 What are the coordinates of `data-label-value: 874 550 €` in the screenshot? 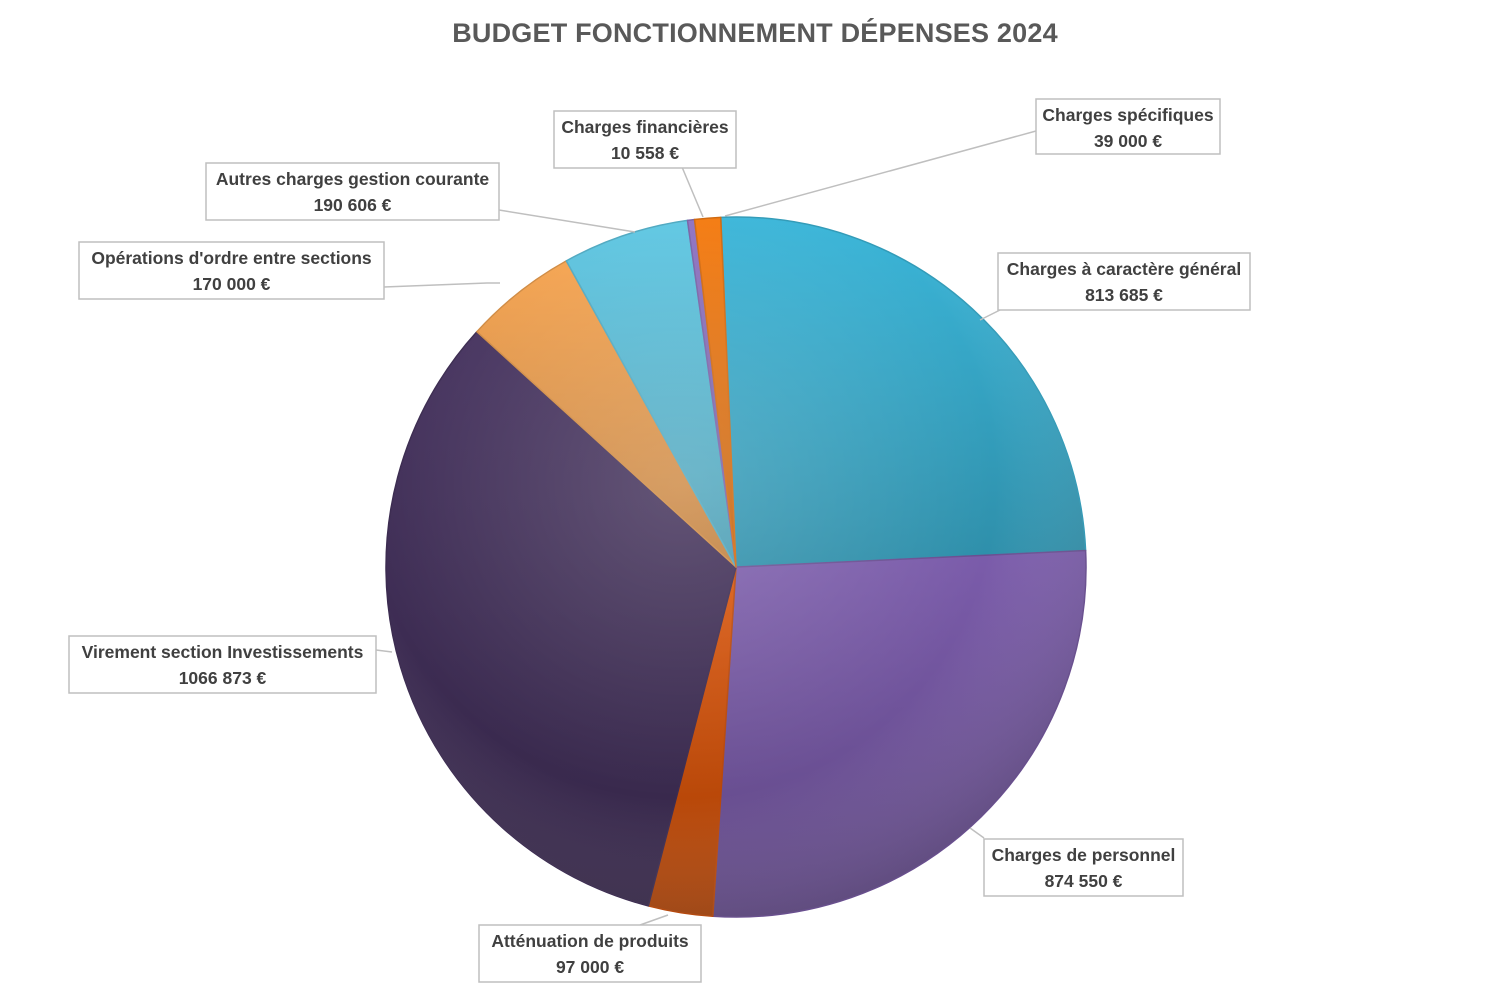 It's located at (1084, 881).